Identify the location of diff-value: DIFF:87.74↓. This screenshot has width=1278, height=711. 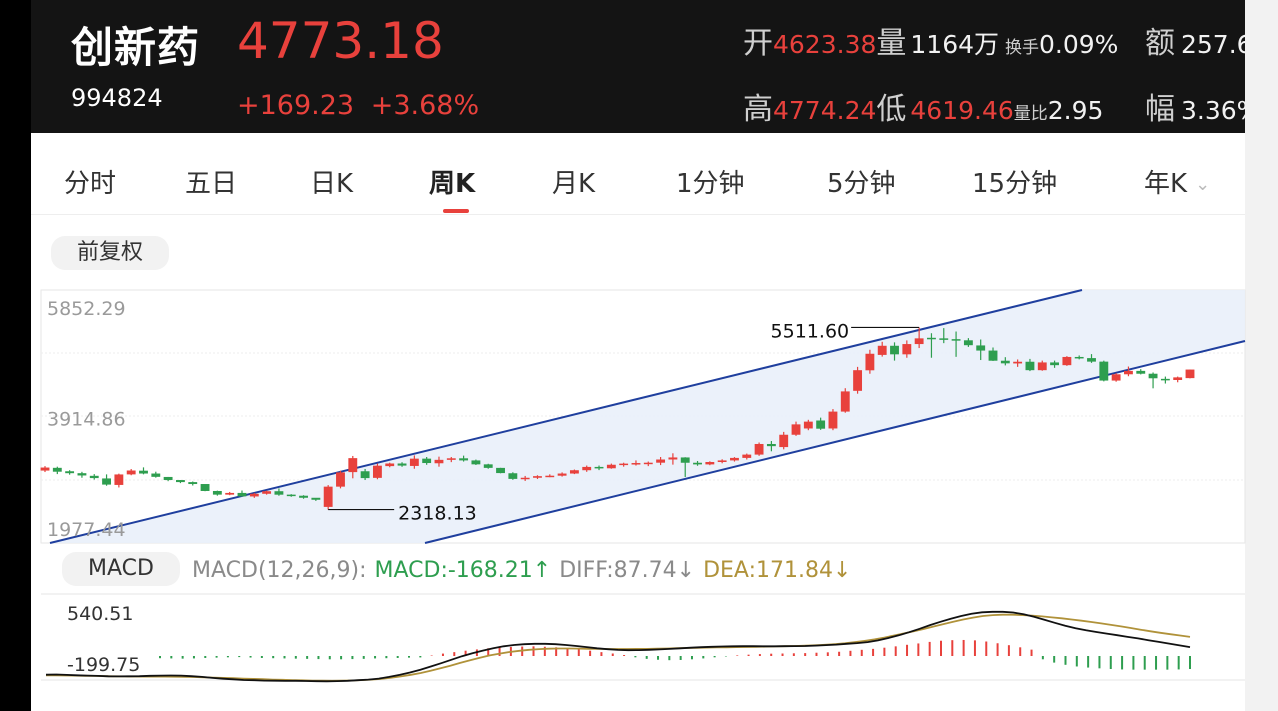
(627, 570).